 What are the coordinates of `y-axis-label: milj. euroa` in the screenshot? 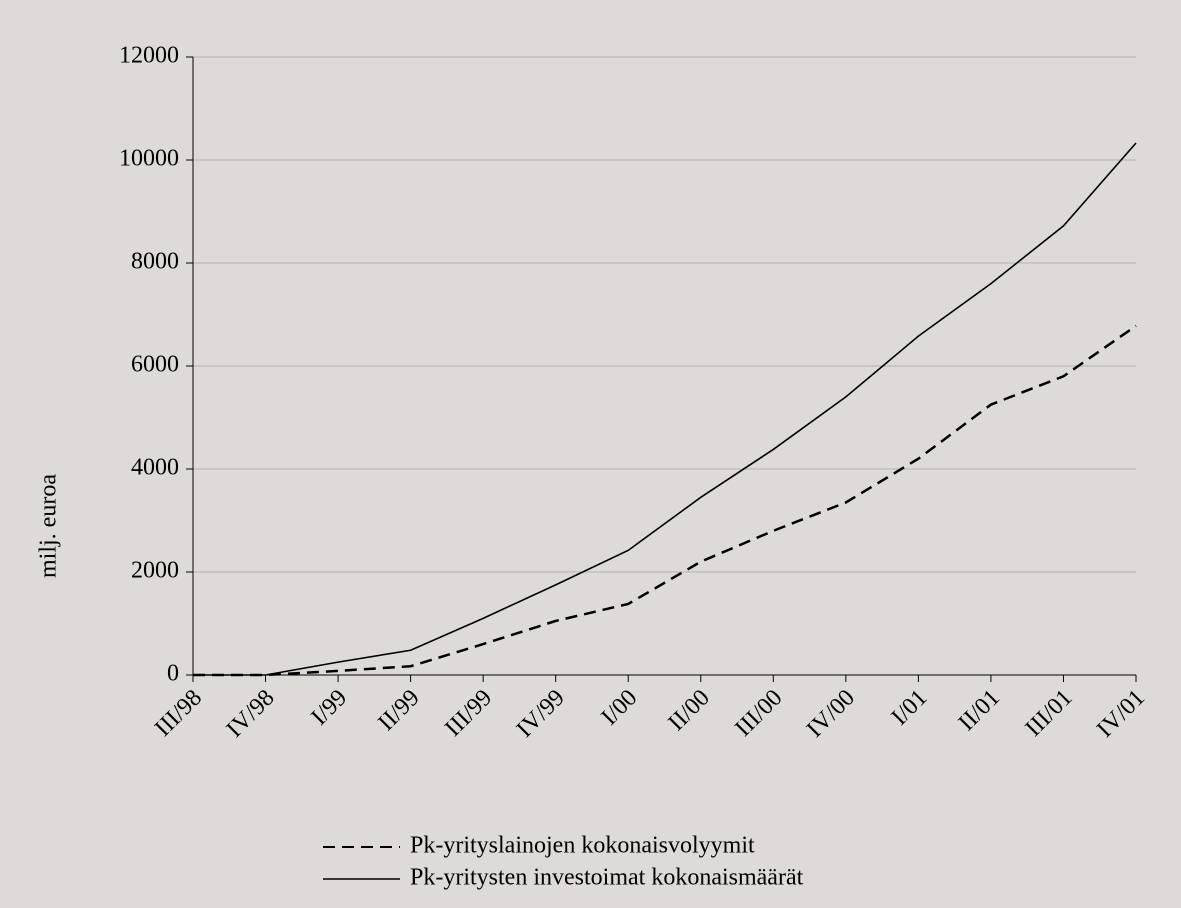 It's located at (49, 526).